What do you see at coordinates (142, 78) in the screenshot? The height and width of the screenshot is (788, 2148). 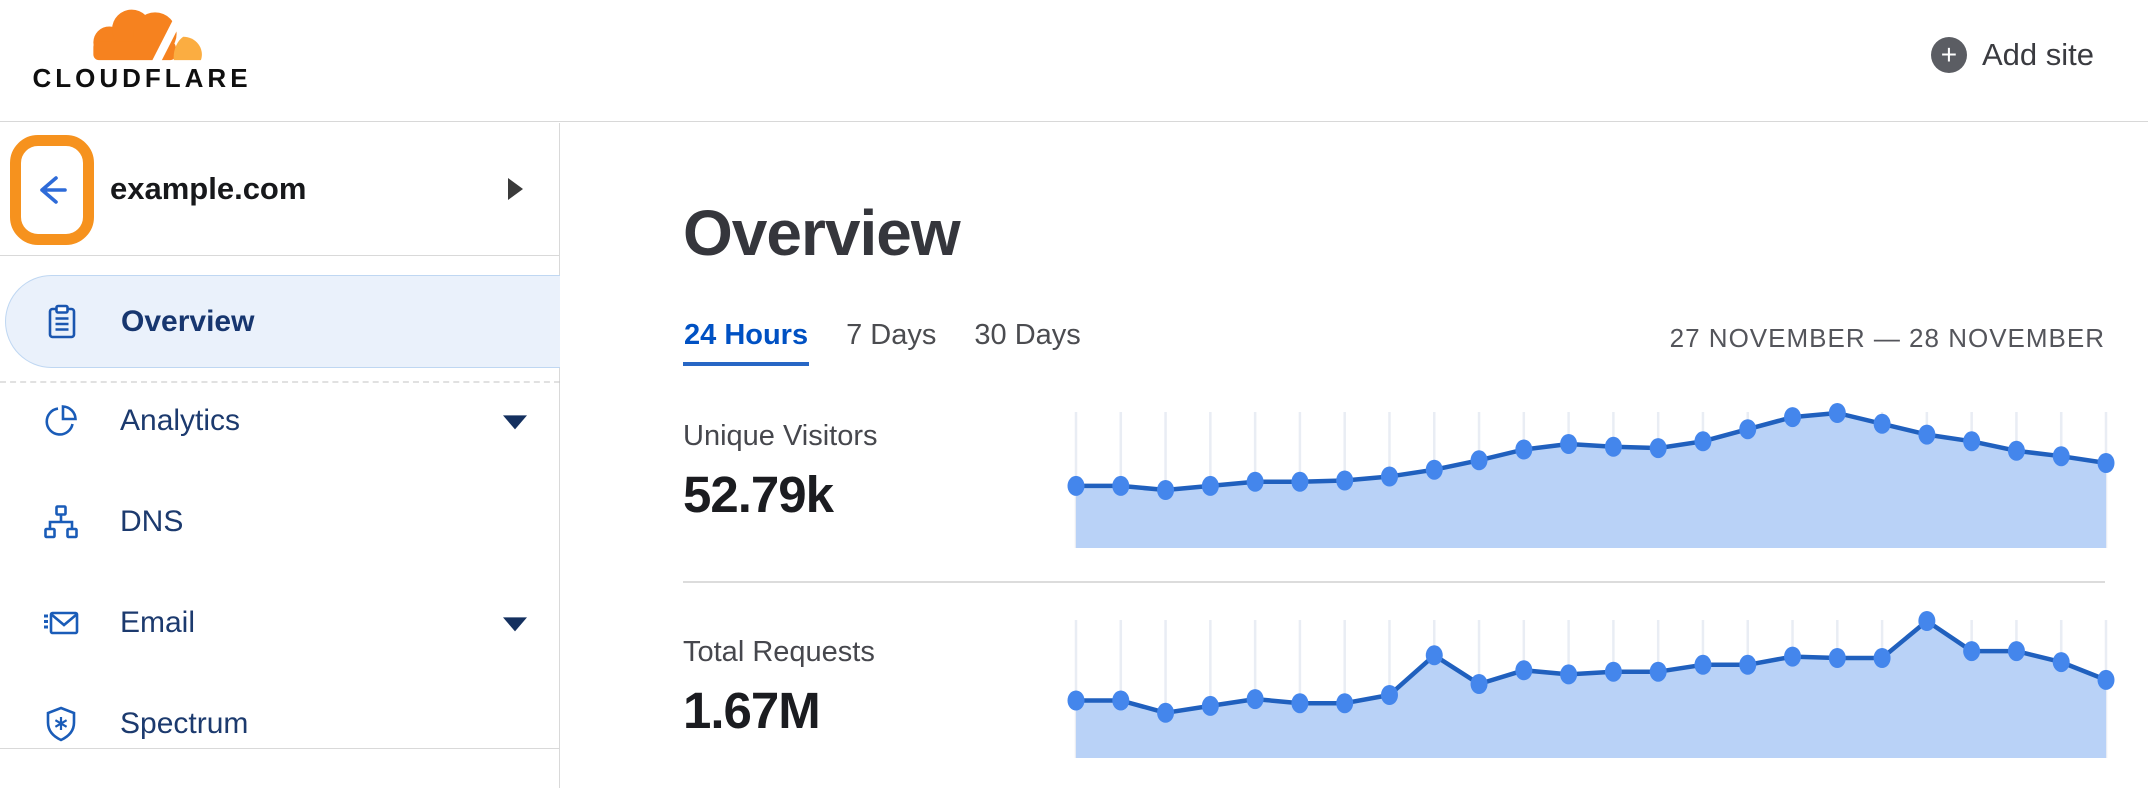 I see `cloudflare-wordmark: CLOUDFLARE` at bounding box center [142, 78].